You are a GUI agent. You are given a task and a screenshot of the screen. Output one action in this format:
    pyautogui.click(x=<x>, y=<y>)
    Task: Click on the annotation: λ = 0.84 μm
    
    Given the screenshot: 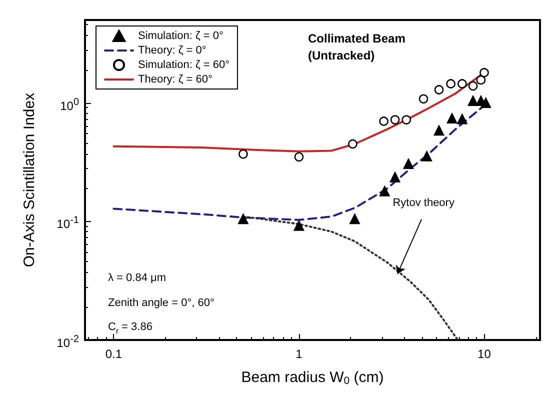 What is the action you would take?
    pyautogui.click(x=137, y=278)
    